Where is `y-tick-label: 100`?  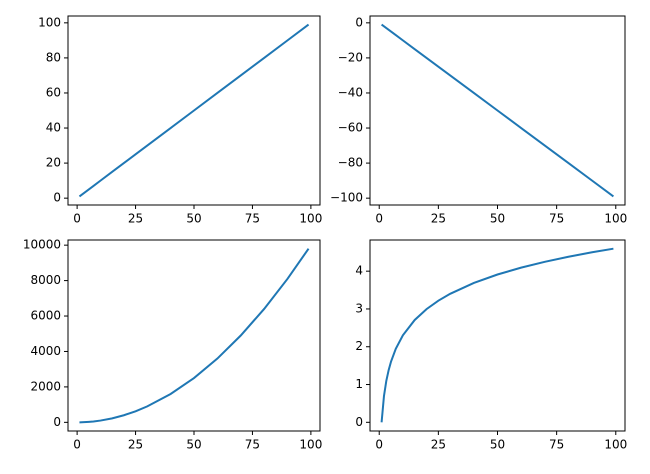
y-tick-label: 100 is located at coordinates (49, 22).